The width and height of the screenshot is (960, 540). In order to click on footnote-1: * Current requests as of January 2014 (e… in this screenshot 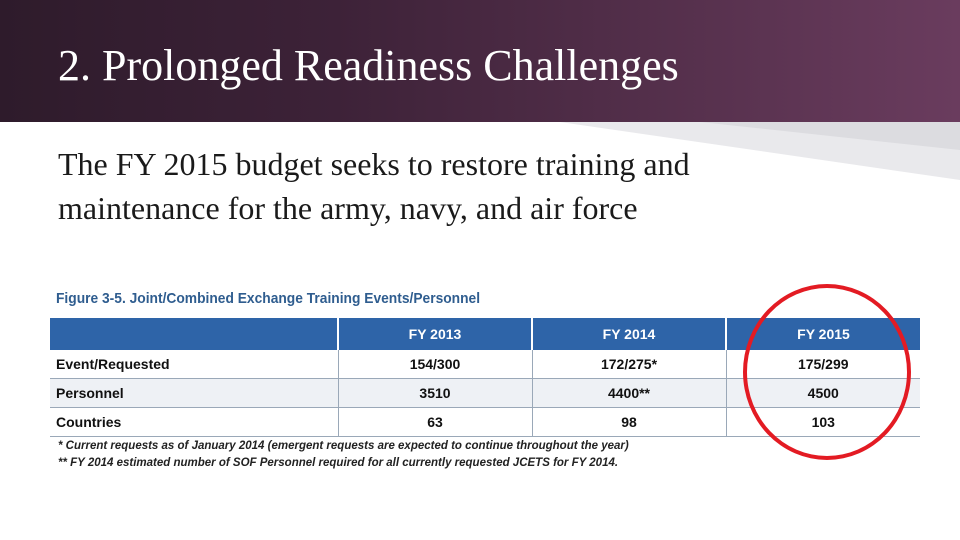, I will do `click(343, 446)`.